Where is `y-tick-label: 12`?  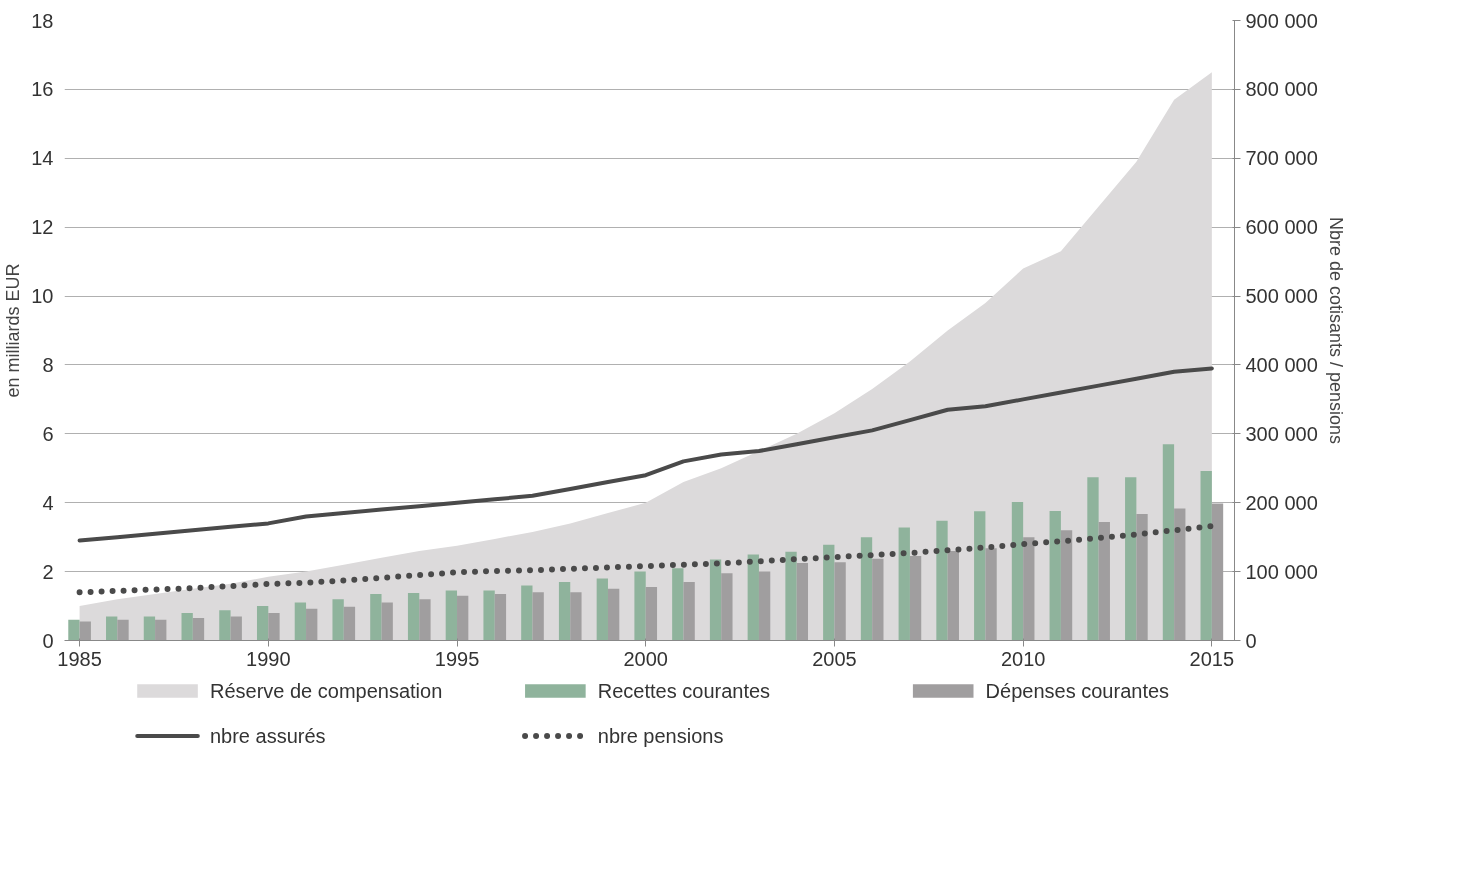 y-tick-label: 12 is located at coordinates (42, 227).